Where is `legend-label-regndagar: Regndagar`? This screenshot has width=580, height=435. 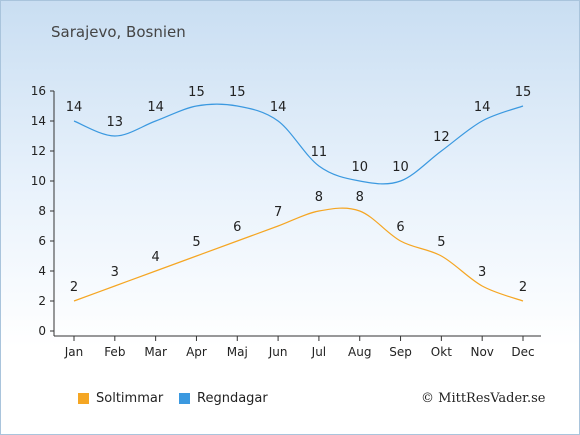 legend-label-regndagar: Regndagar is located at coordinates (232, 398).